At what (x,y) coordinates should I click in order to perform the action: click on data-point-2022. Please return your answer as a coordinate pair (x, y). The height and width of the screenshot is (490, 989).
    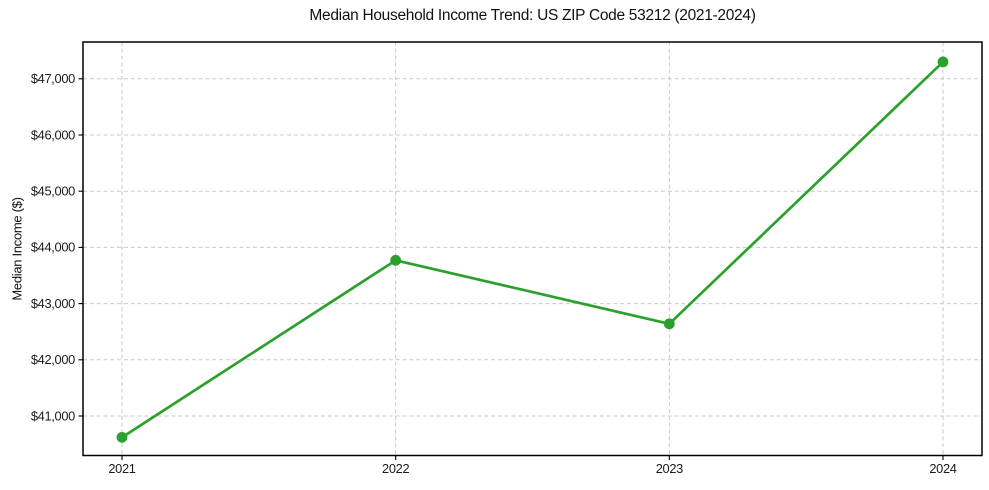
    Looking at the image, I should click on (396, 260).